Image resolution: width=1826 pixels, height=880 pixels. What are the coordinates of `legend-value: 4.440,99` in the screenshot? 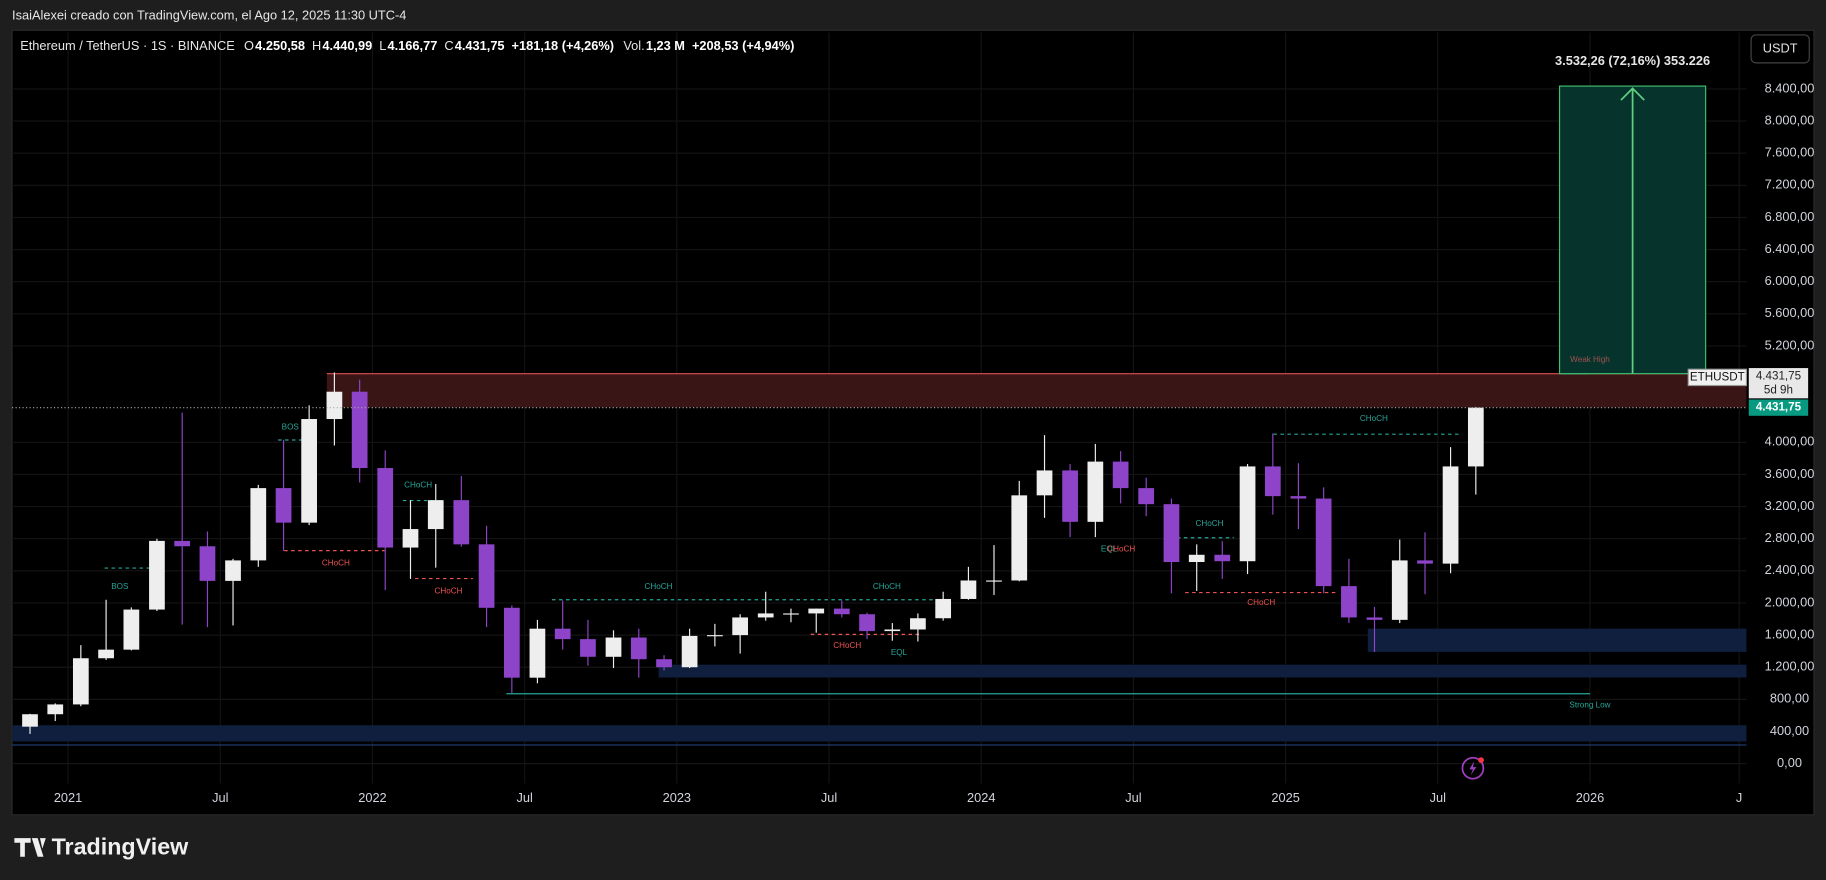 It's located at (347, 45).